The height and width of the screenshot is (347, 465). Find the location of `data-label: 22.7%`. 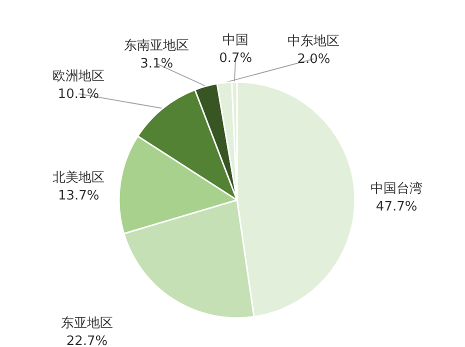

data-label: 22.7% is located at coordinates (87, 340).